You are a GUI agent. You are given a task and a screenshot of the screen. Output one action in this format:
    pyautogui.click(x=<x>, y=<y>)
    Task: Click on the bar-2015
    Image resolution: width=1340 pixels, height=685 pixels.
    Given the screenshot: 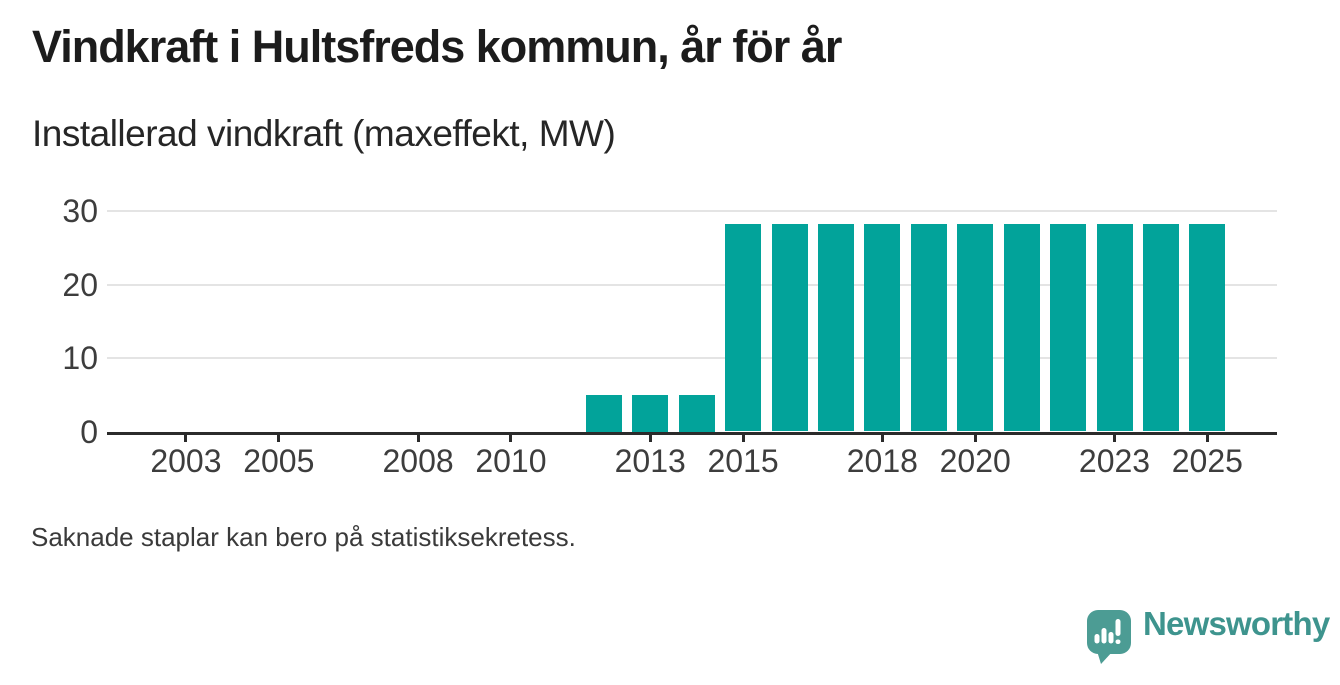 What is the action you would take?
    pyautogui.click(x=743, y=328)
    